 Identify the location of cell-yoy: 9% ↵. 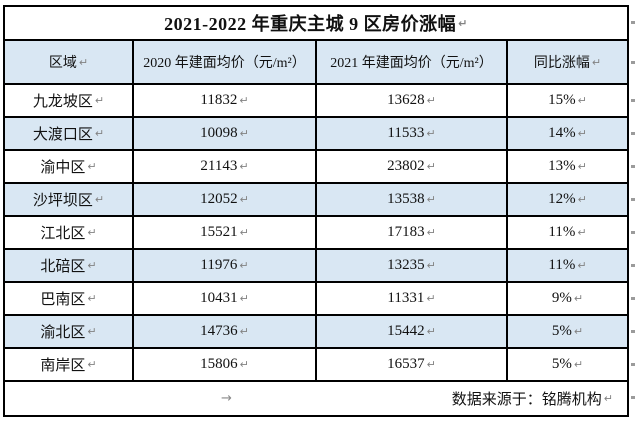
(567, 298).